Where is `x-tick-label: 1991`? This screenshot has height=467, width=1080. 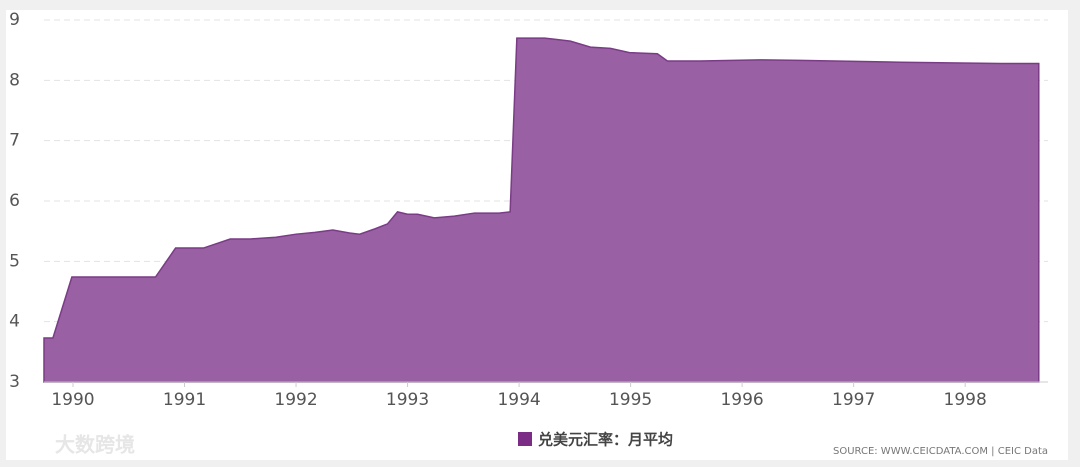 x-tick-label: 1991 is located at coordinates (184, 400).